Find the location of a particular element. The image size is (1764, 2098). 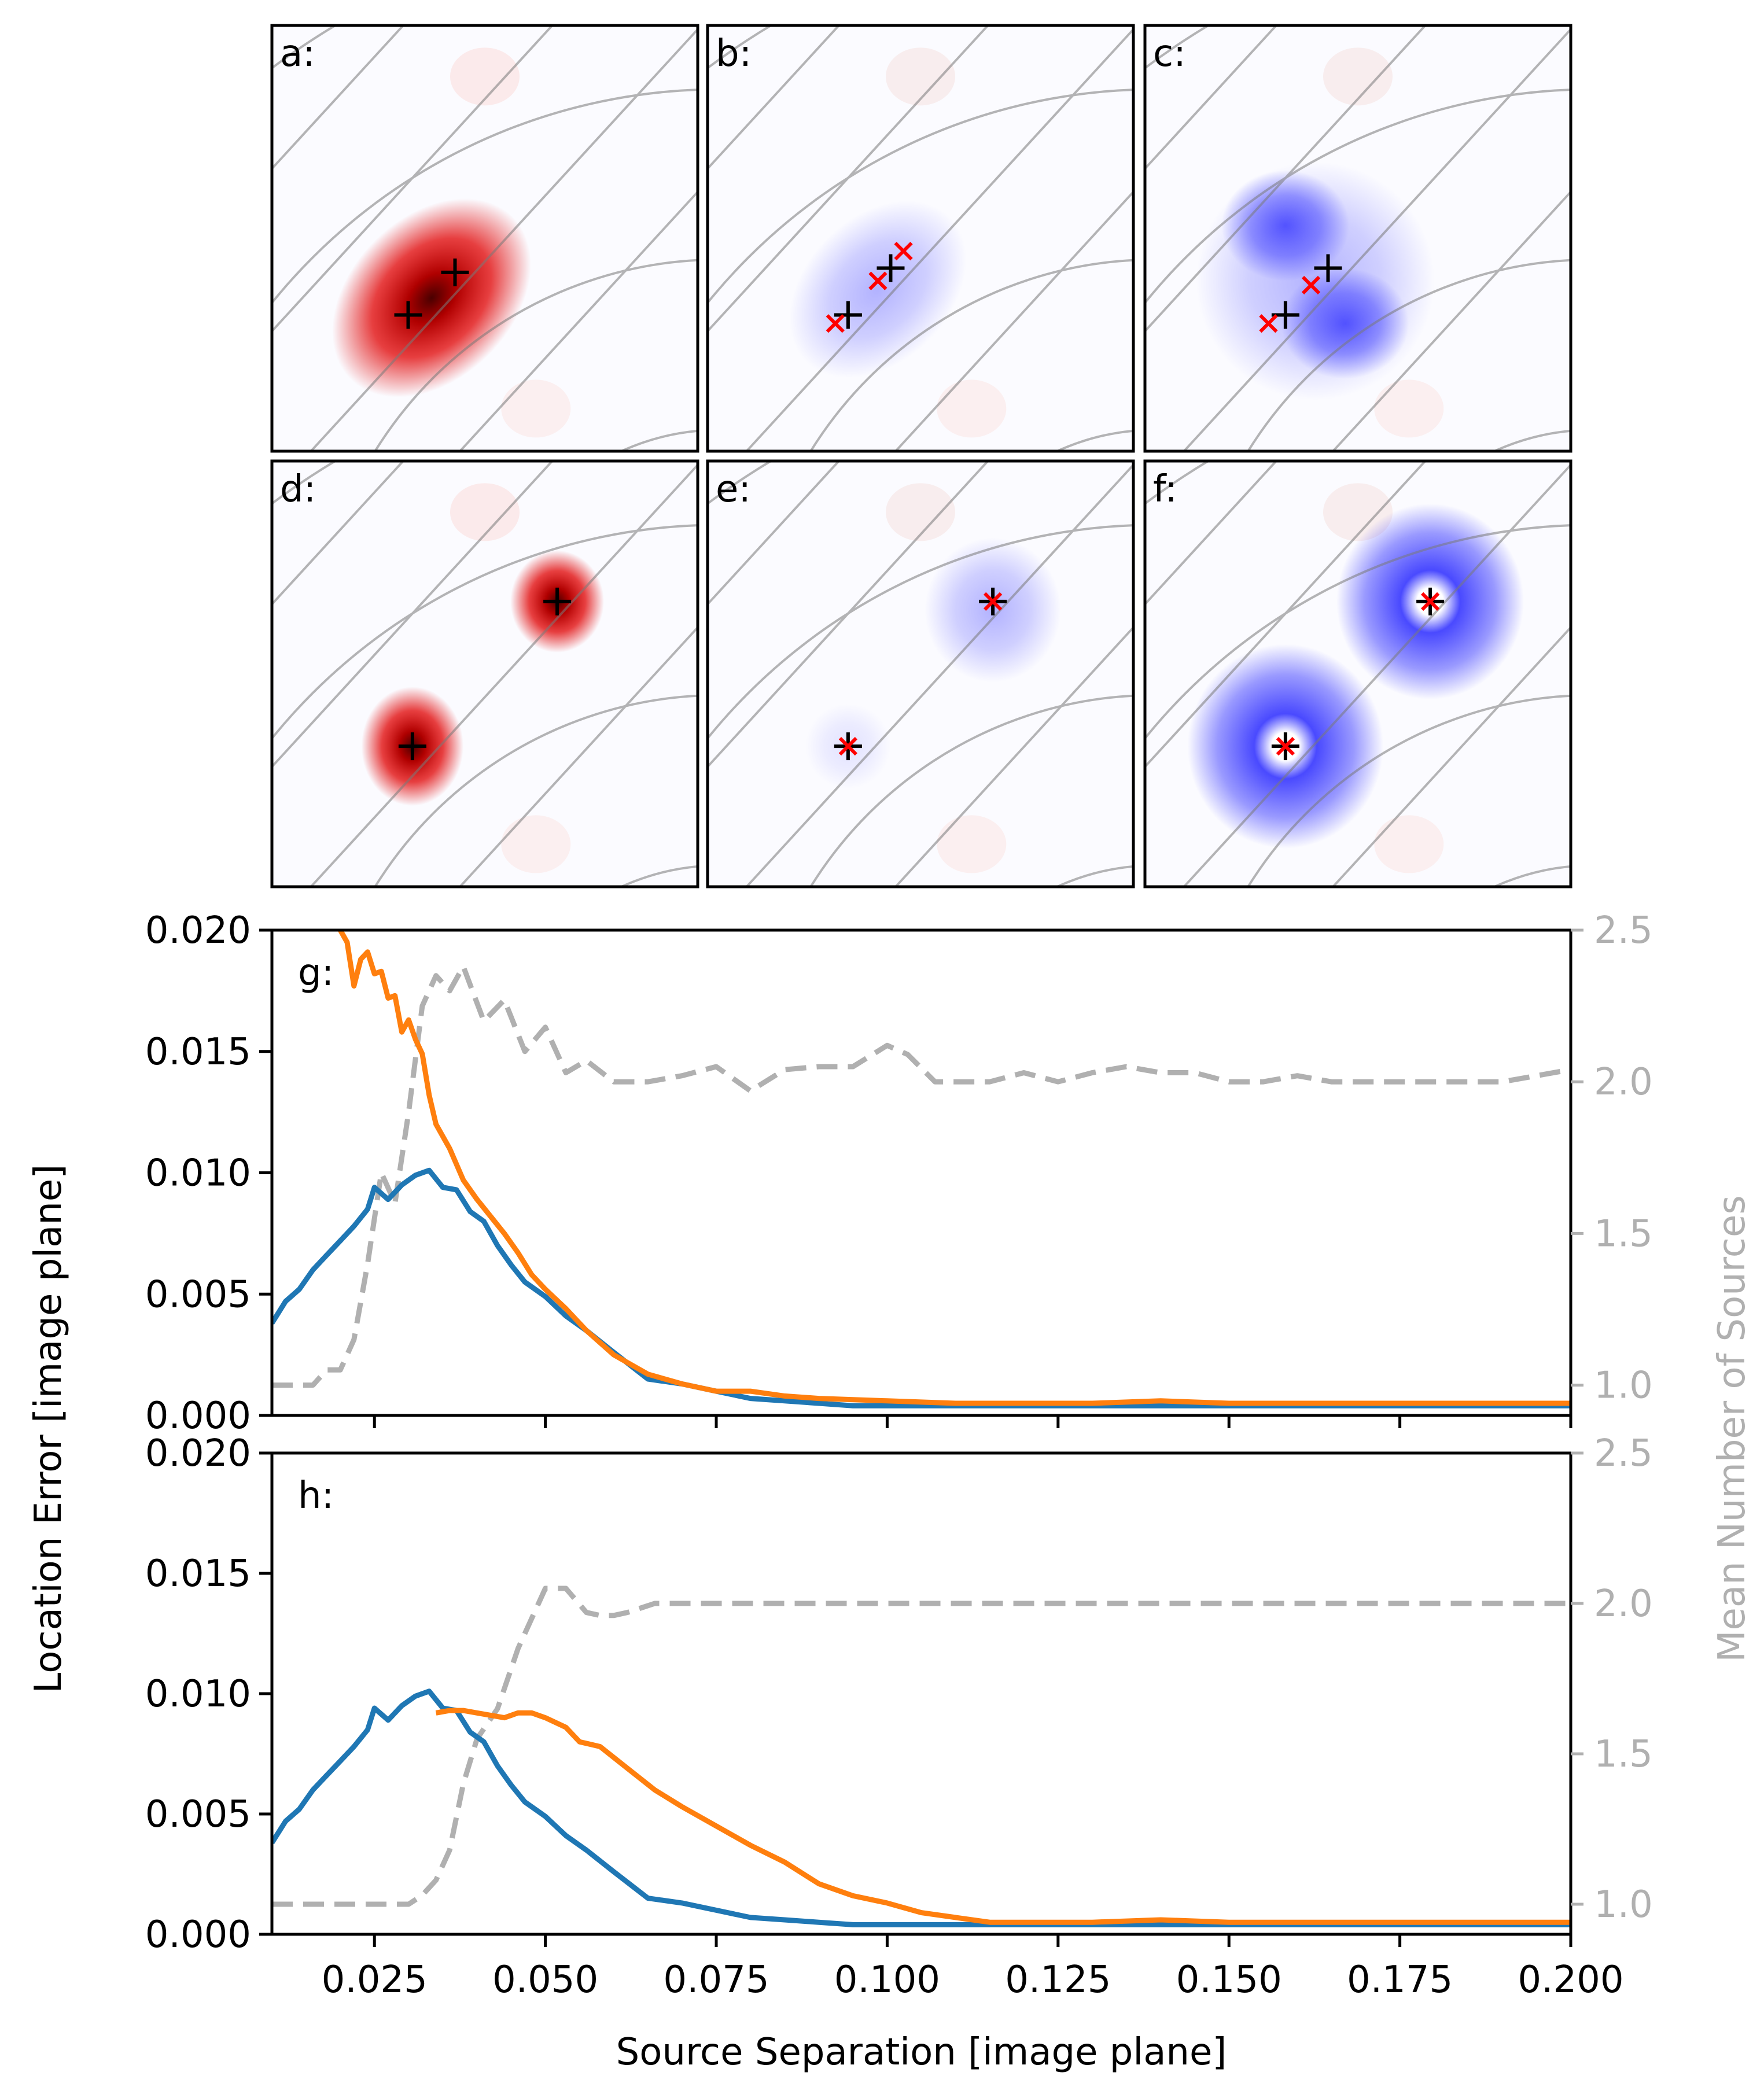

series-line-orange is located at coordinates (1003, 1816).